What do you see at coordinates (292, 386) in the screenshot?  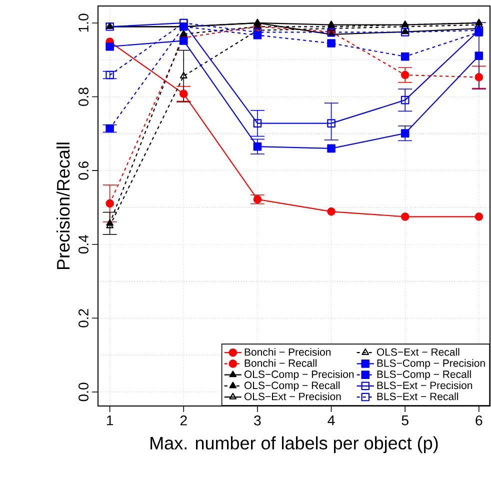 I see `legend-label: OLS−Comp − Recall` at bounding box center [292, 386].